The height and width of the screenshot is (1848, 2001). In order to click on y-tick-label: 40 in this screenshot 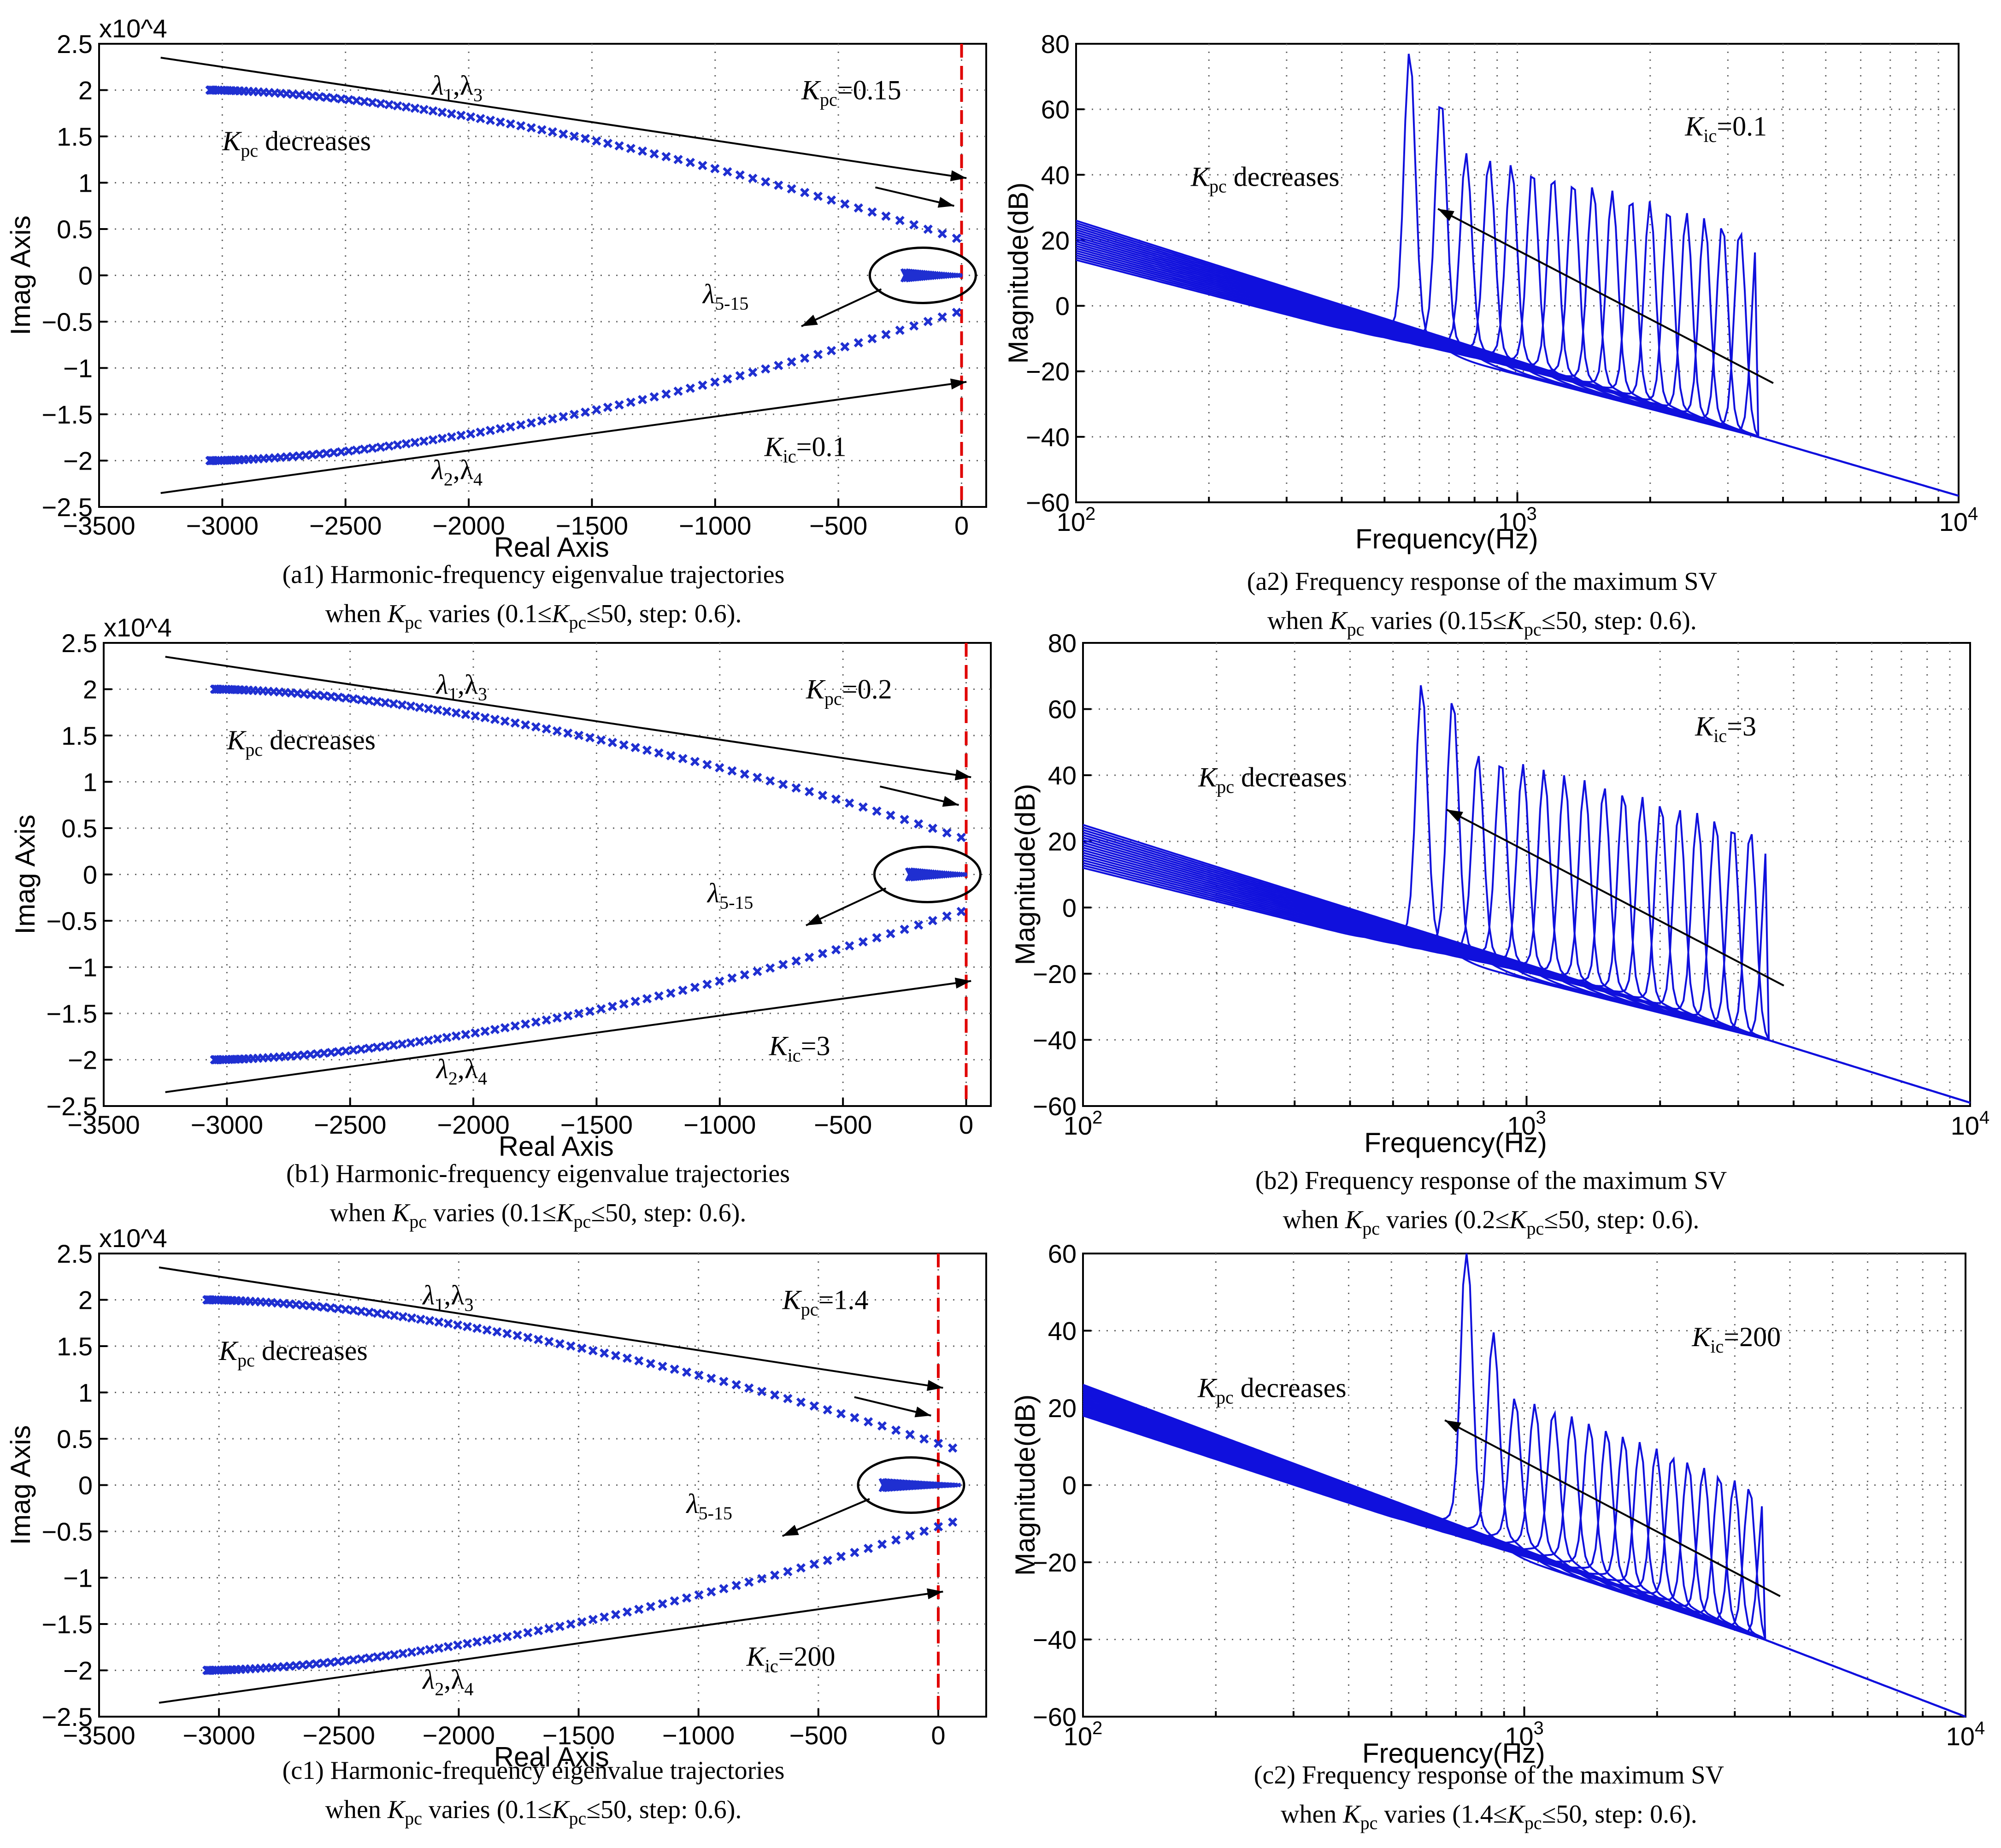, I will do `click(1055, 174)`.